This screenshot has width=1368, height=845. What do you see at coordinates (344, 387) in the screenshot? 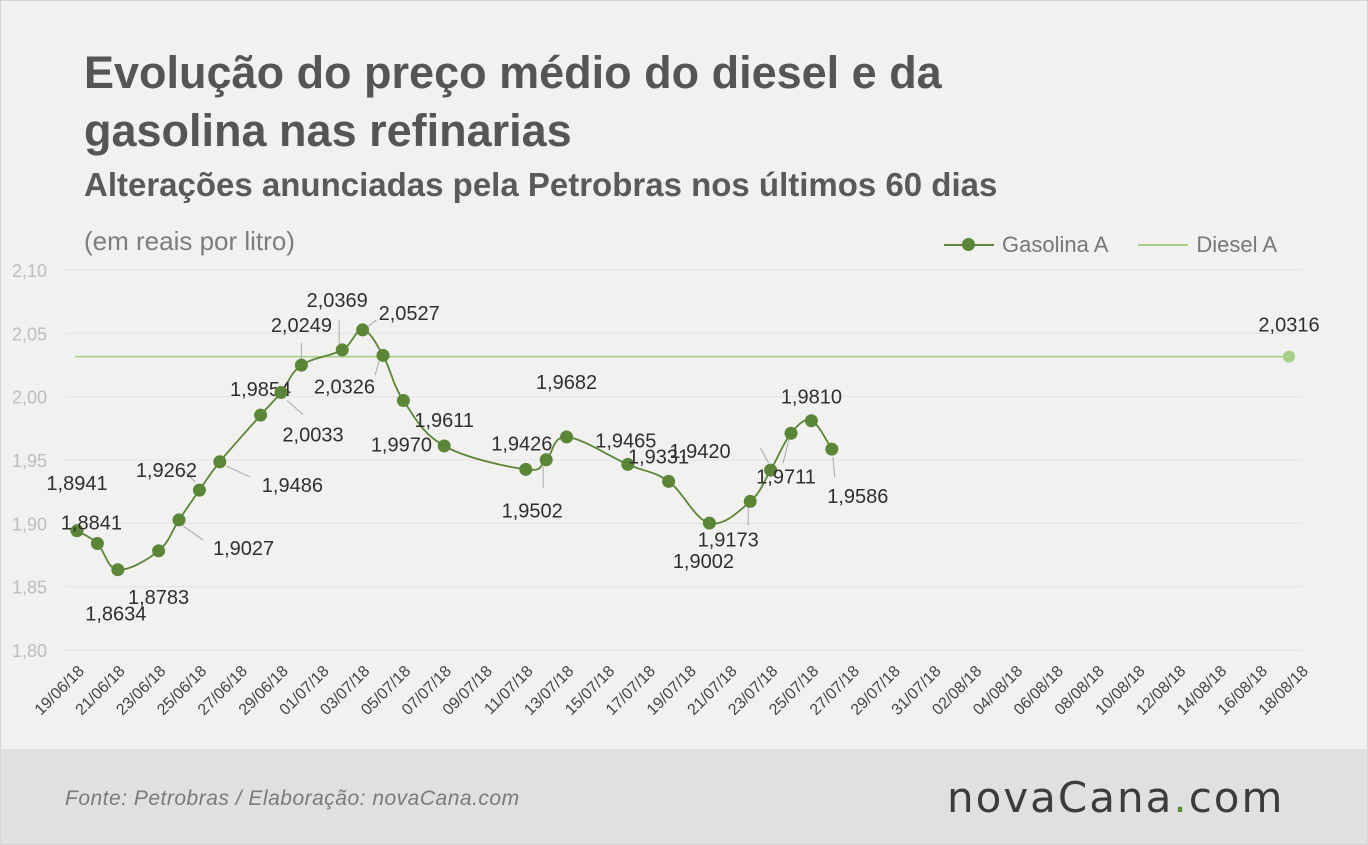
I see `data-label: 2,0326` at bounding box center [344, 387].